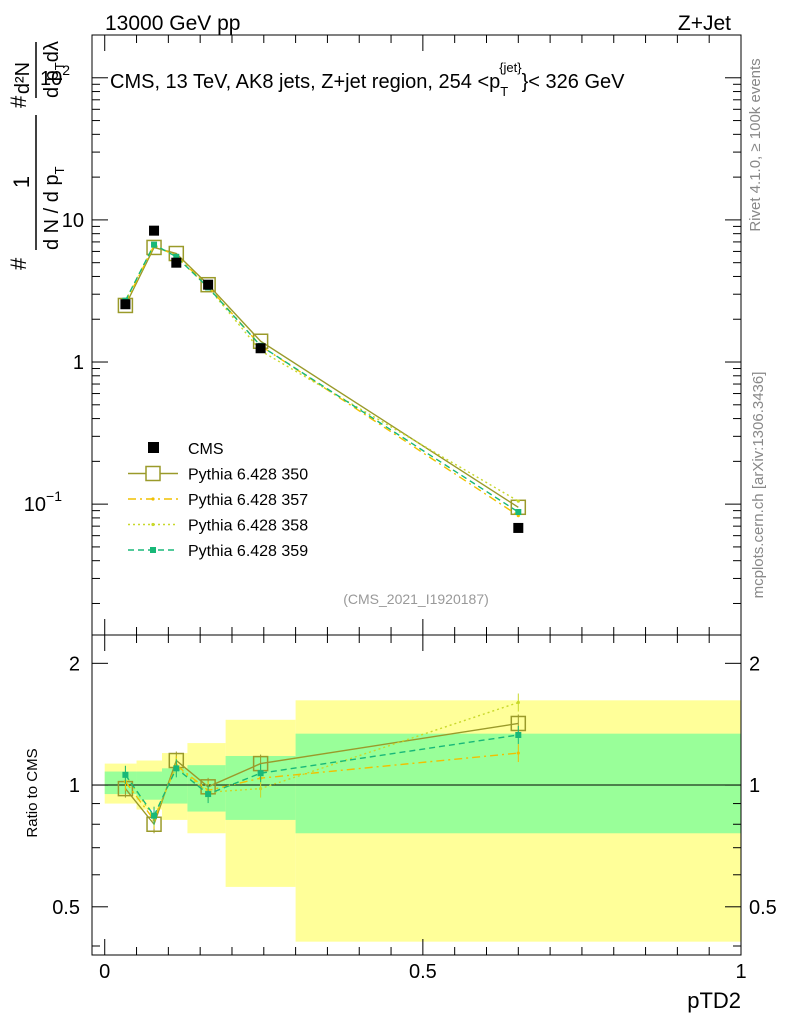  I want to click on main-ytick-label: 10⁻¹, so click(43, 502).